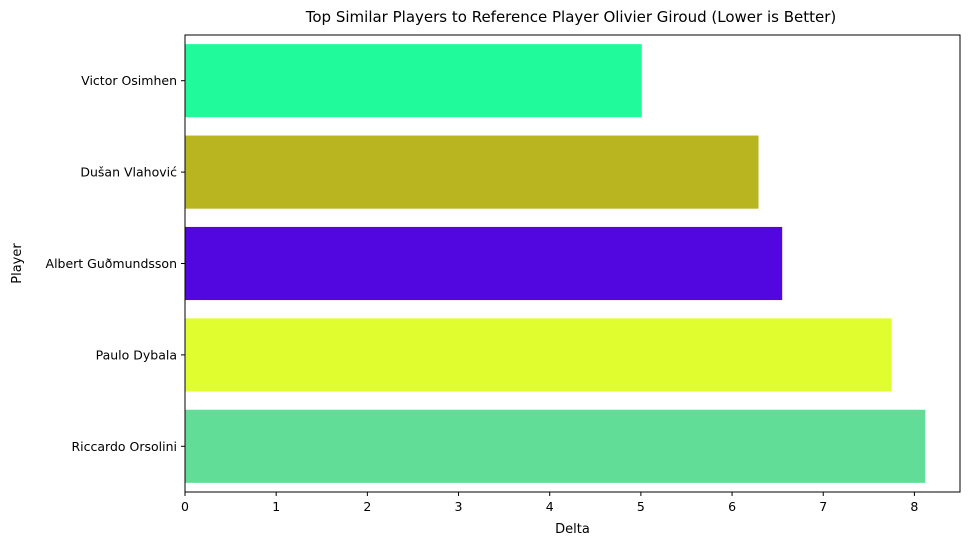 This screenshot has height=545, width=970. I want to click on y-axis-label: Player, so click(17, 263).